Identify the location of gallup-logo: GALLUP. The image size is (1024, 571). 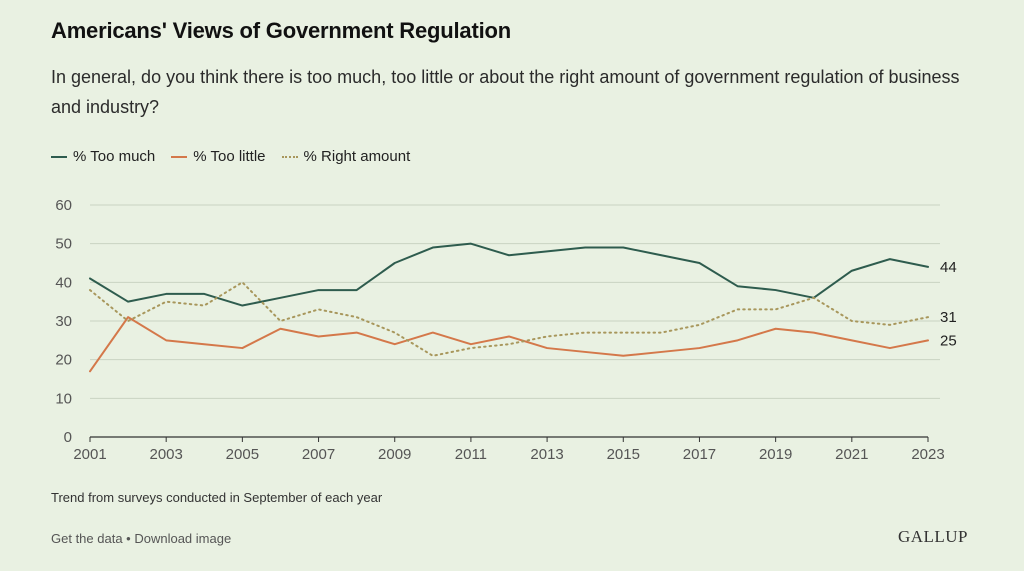
(932, 536).